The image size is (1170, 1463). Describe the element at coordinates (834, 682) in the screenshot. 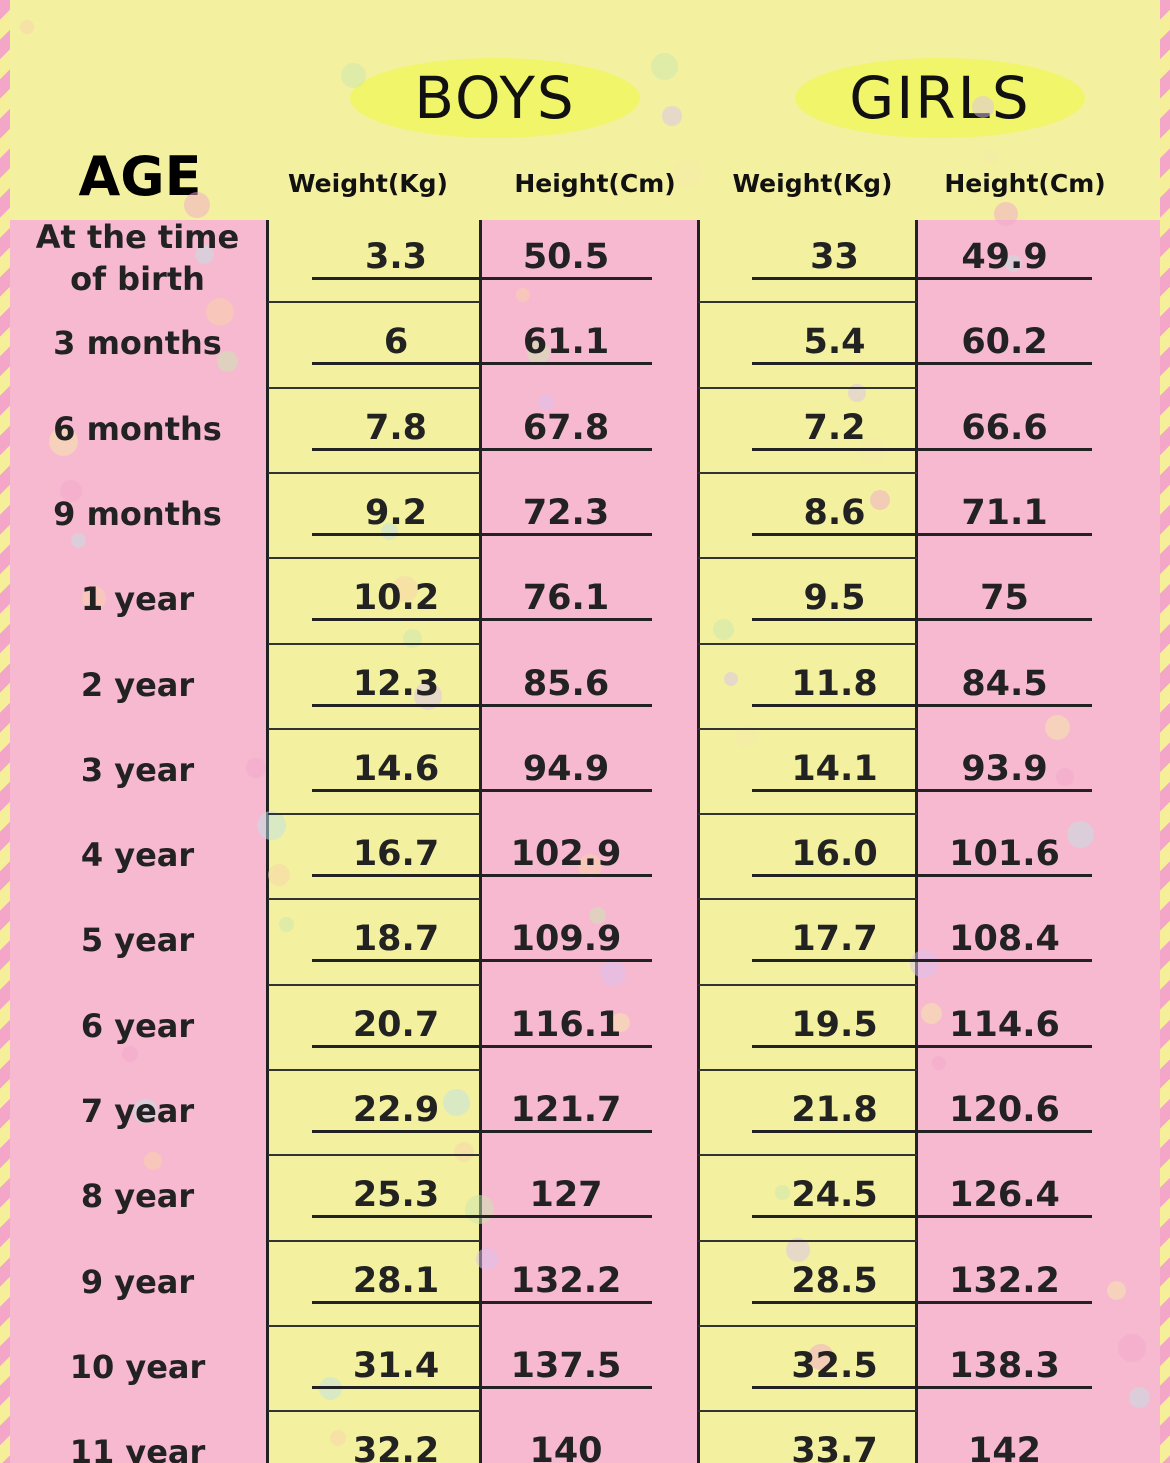

I see `cell-value: 11.8` at that location.